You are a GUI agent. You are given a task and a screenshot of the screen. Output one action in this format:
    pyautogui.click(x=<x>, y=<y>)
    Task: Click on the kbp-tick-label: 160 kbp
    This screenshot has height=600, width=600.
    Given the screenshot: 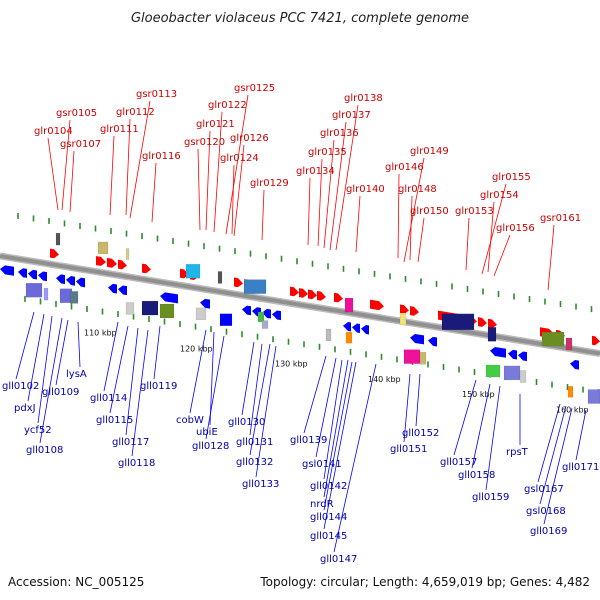 What is the action you would take?
    pyautogui.click(x=572, y=409)
    